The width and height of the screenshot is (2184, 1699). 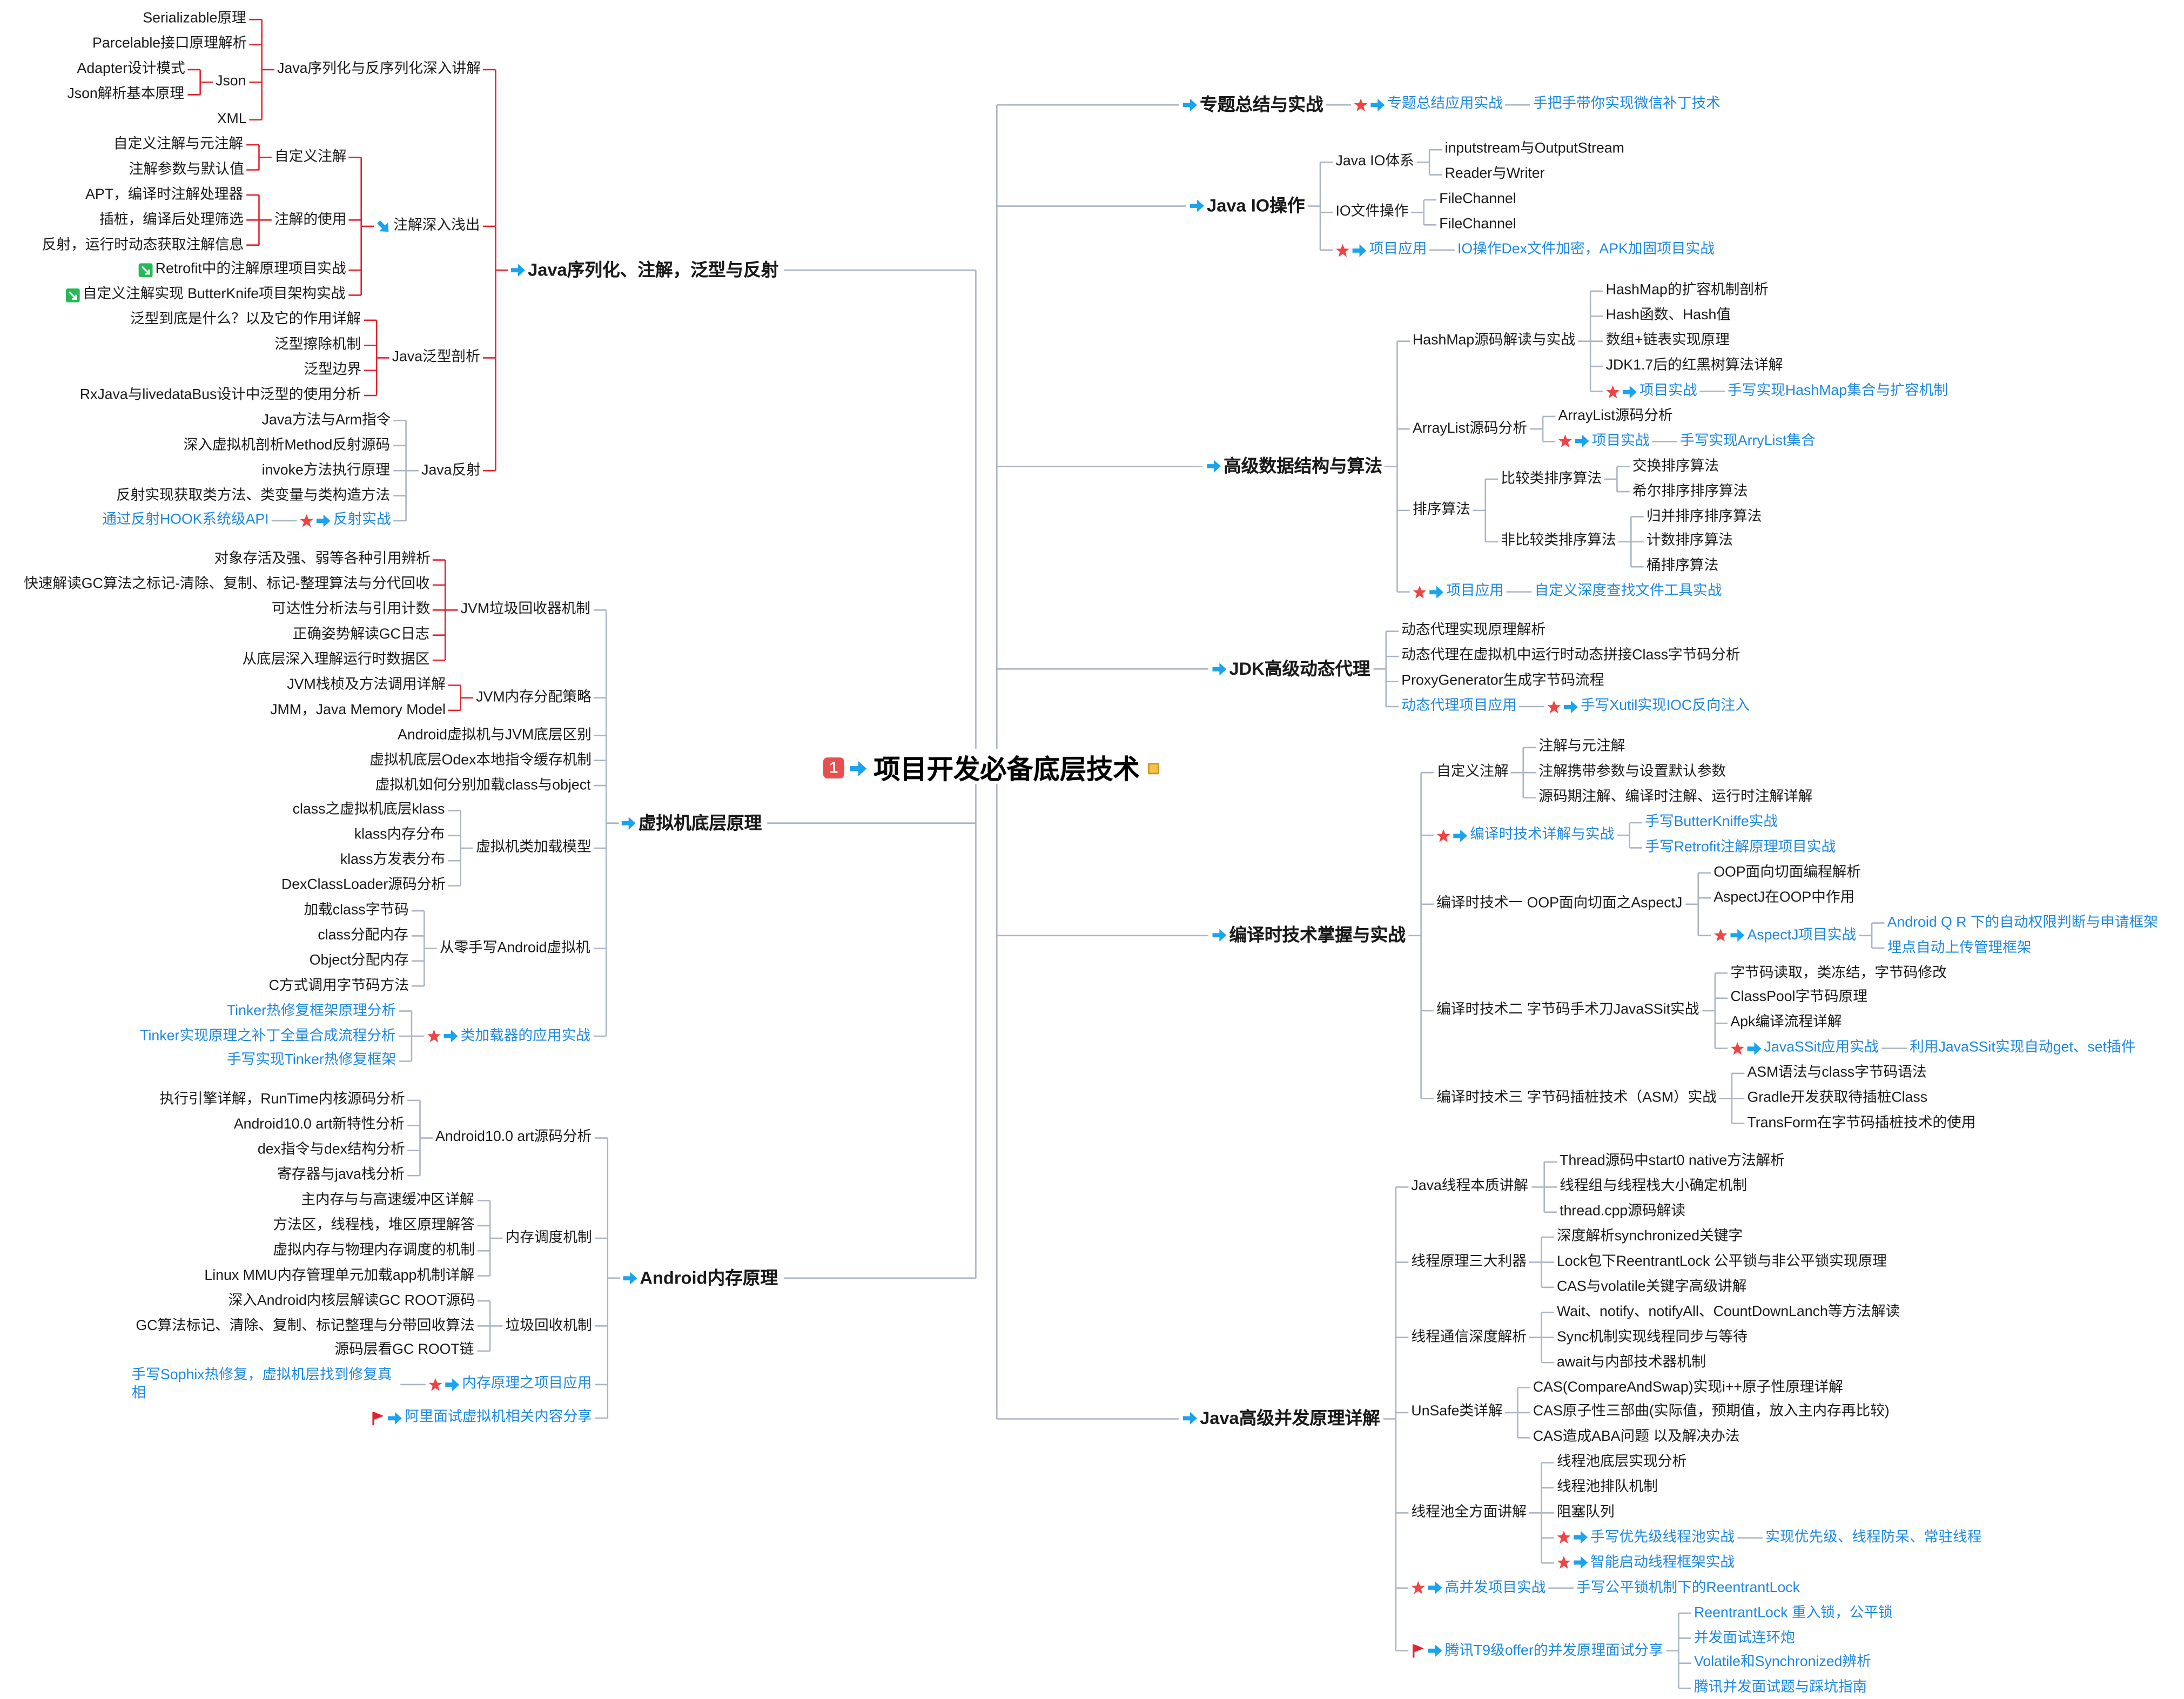 What do you see at coordinates (363, 936) in the screenshot?
I see `topic-node: class分配内存` at bounding box center [363, 936].